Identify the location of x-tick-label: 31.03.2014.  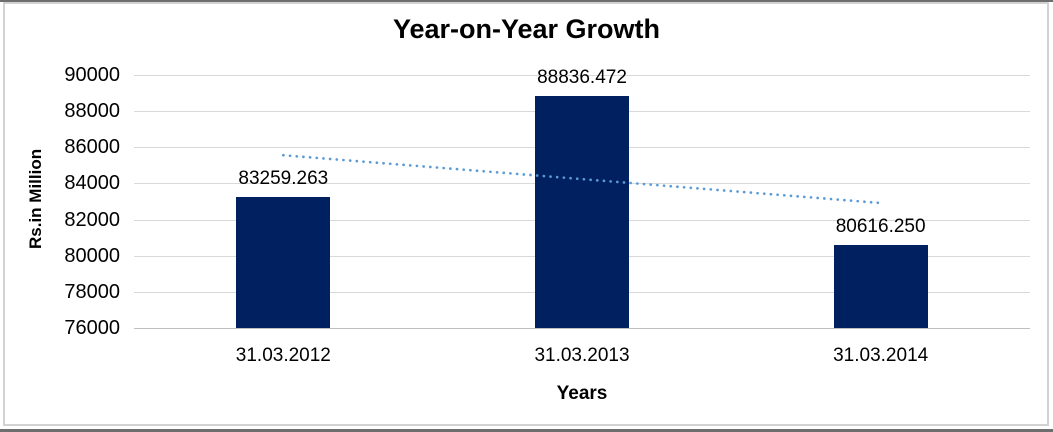
(881, 355).